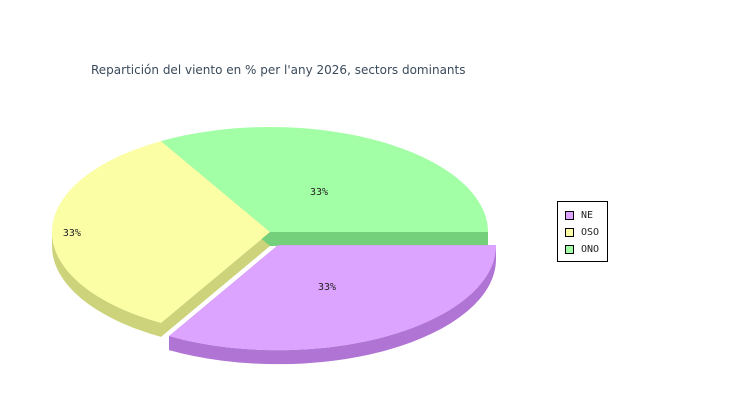 This screenshot has height=400, width=750. I want to click on pie-slice-ne, so click(332, 298).